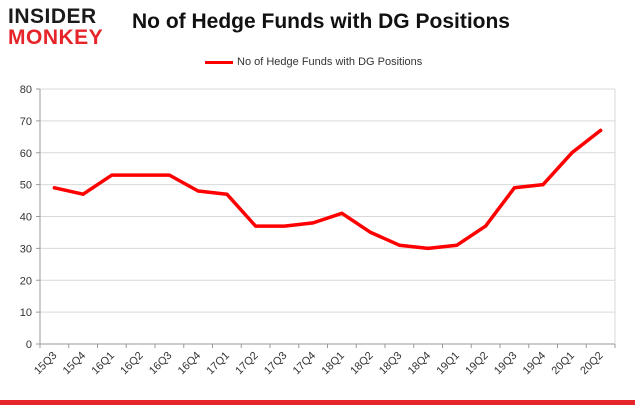 The image size is (635, 405). I want to click on x-tick-label: 15Q3, so click(46, 364).